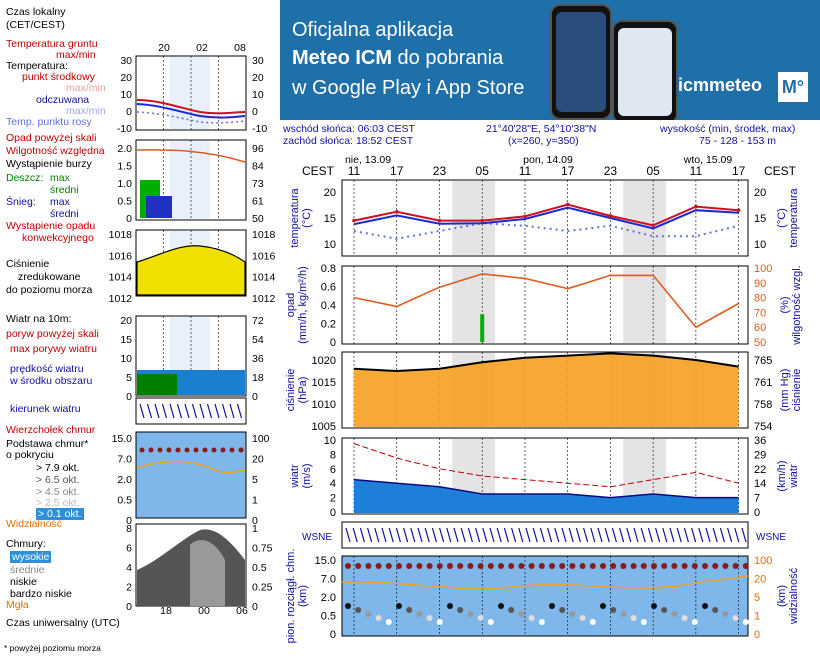 The width and height of the screenshot is (820, 660). What do you see at coordinates (303, 596) in the screenshot?
I see `cloudbase-axis-label-text: (km)` at bounding box center [303, 596].